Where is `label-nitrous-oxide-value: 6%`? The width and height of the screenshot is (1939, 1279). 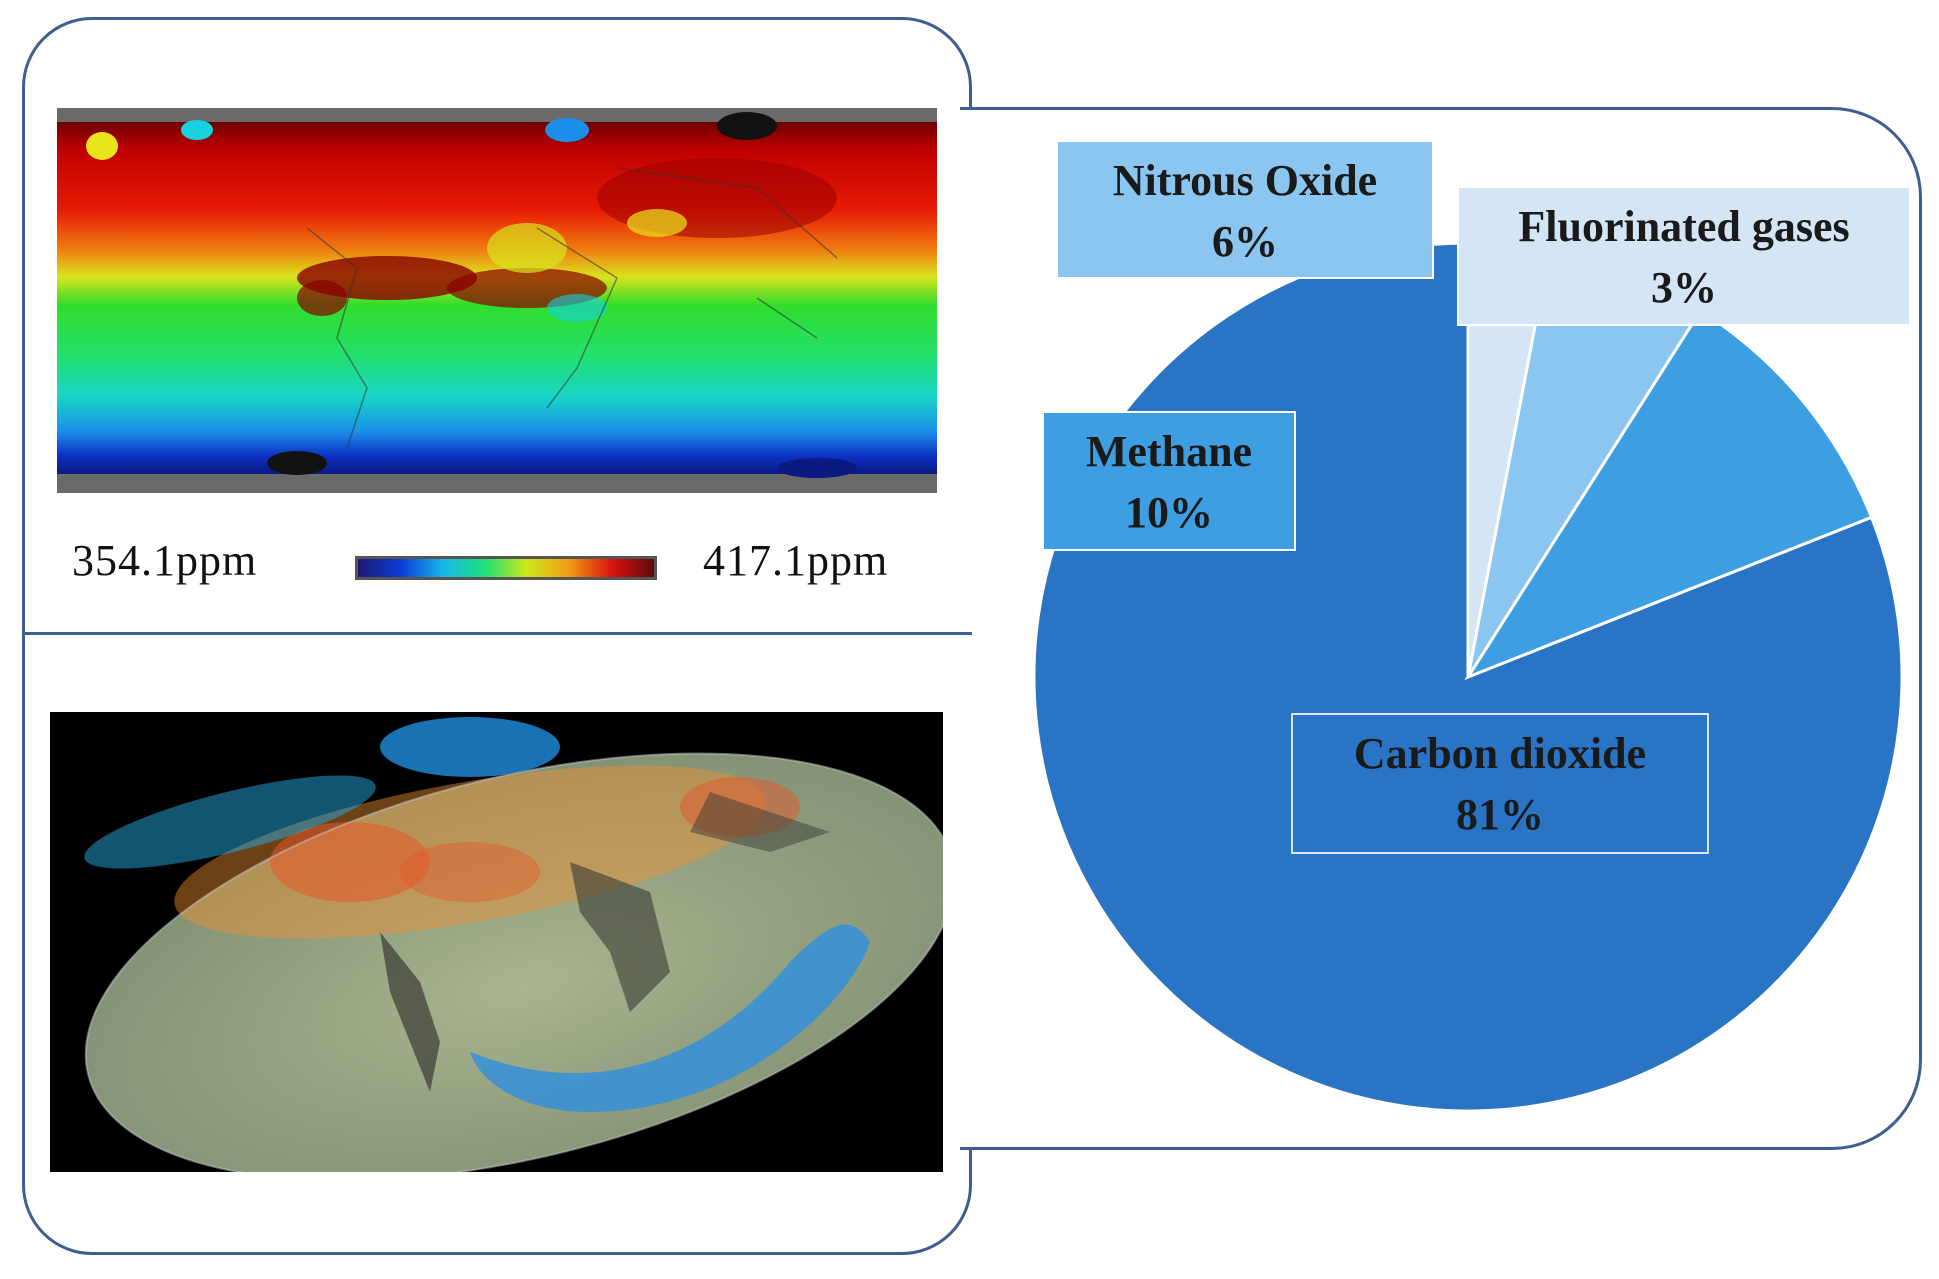 label-nitrous-oxide-value: 6% is located at coordinates (1245, 241).